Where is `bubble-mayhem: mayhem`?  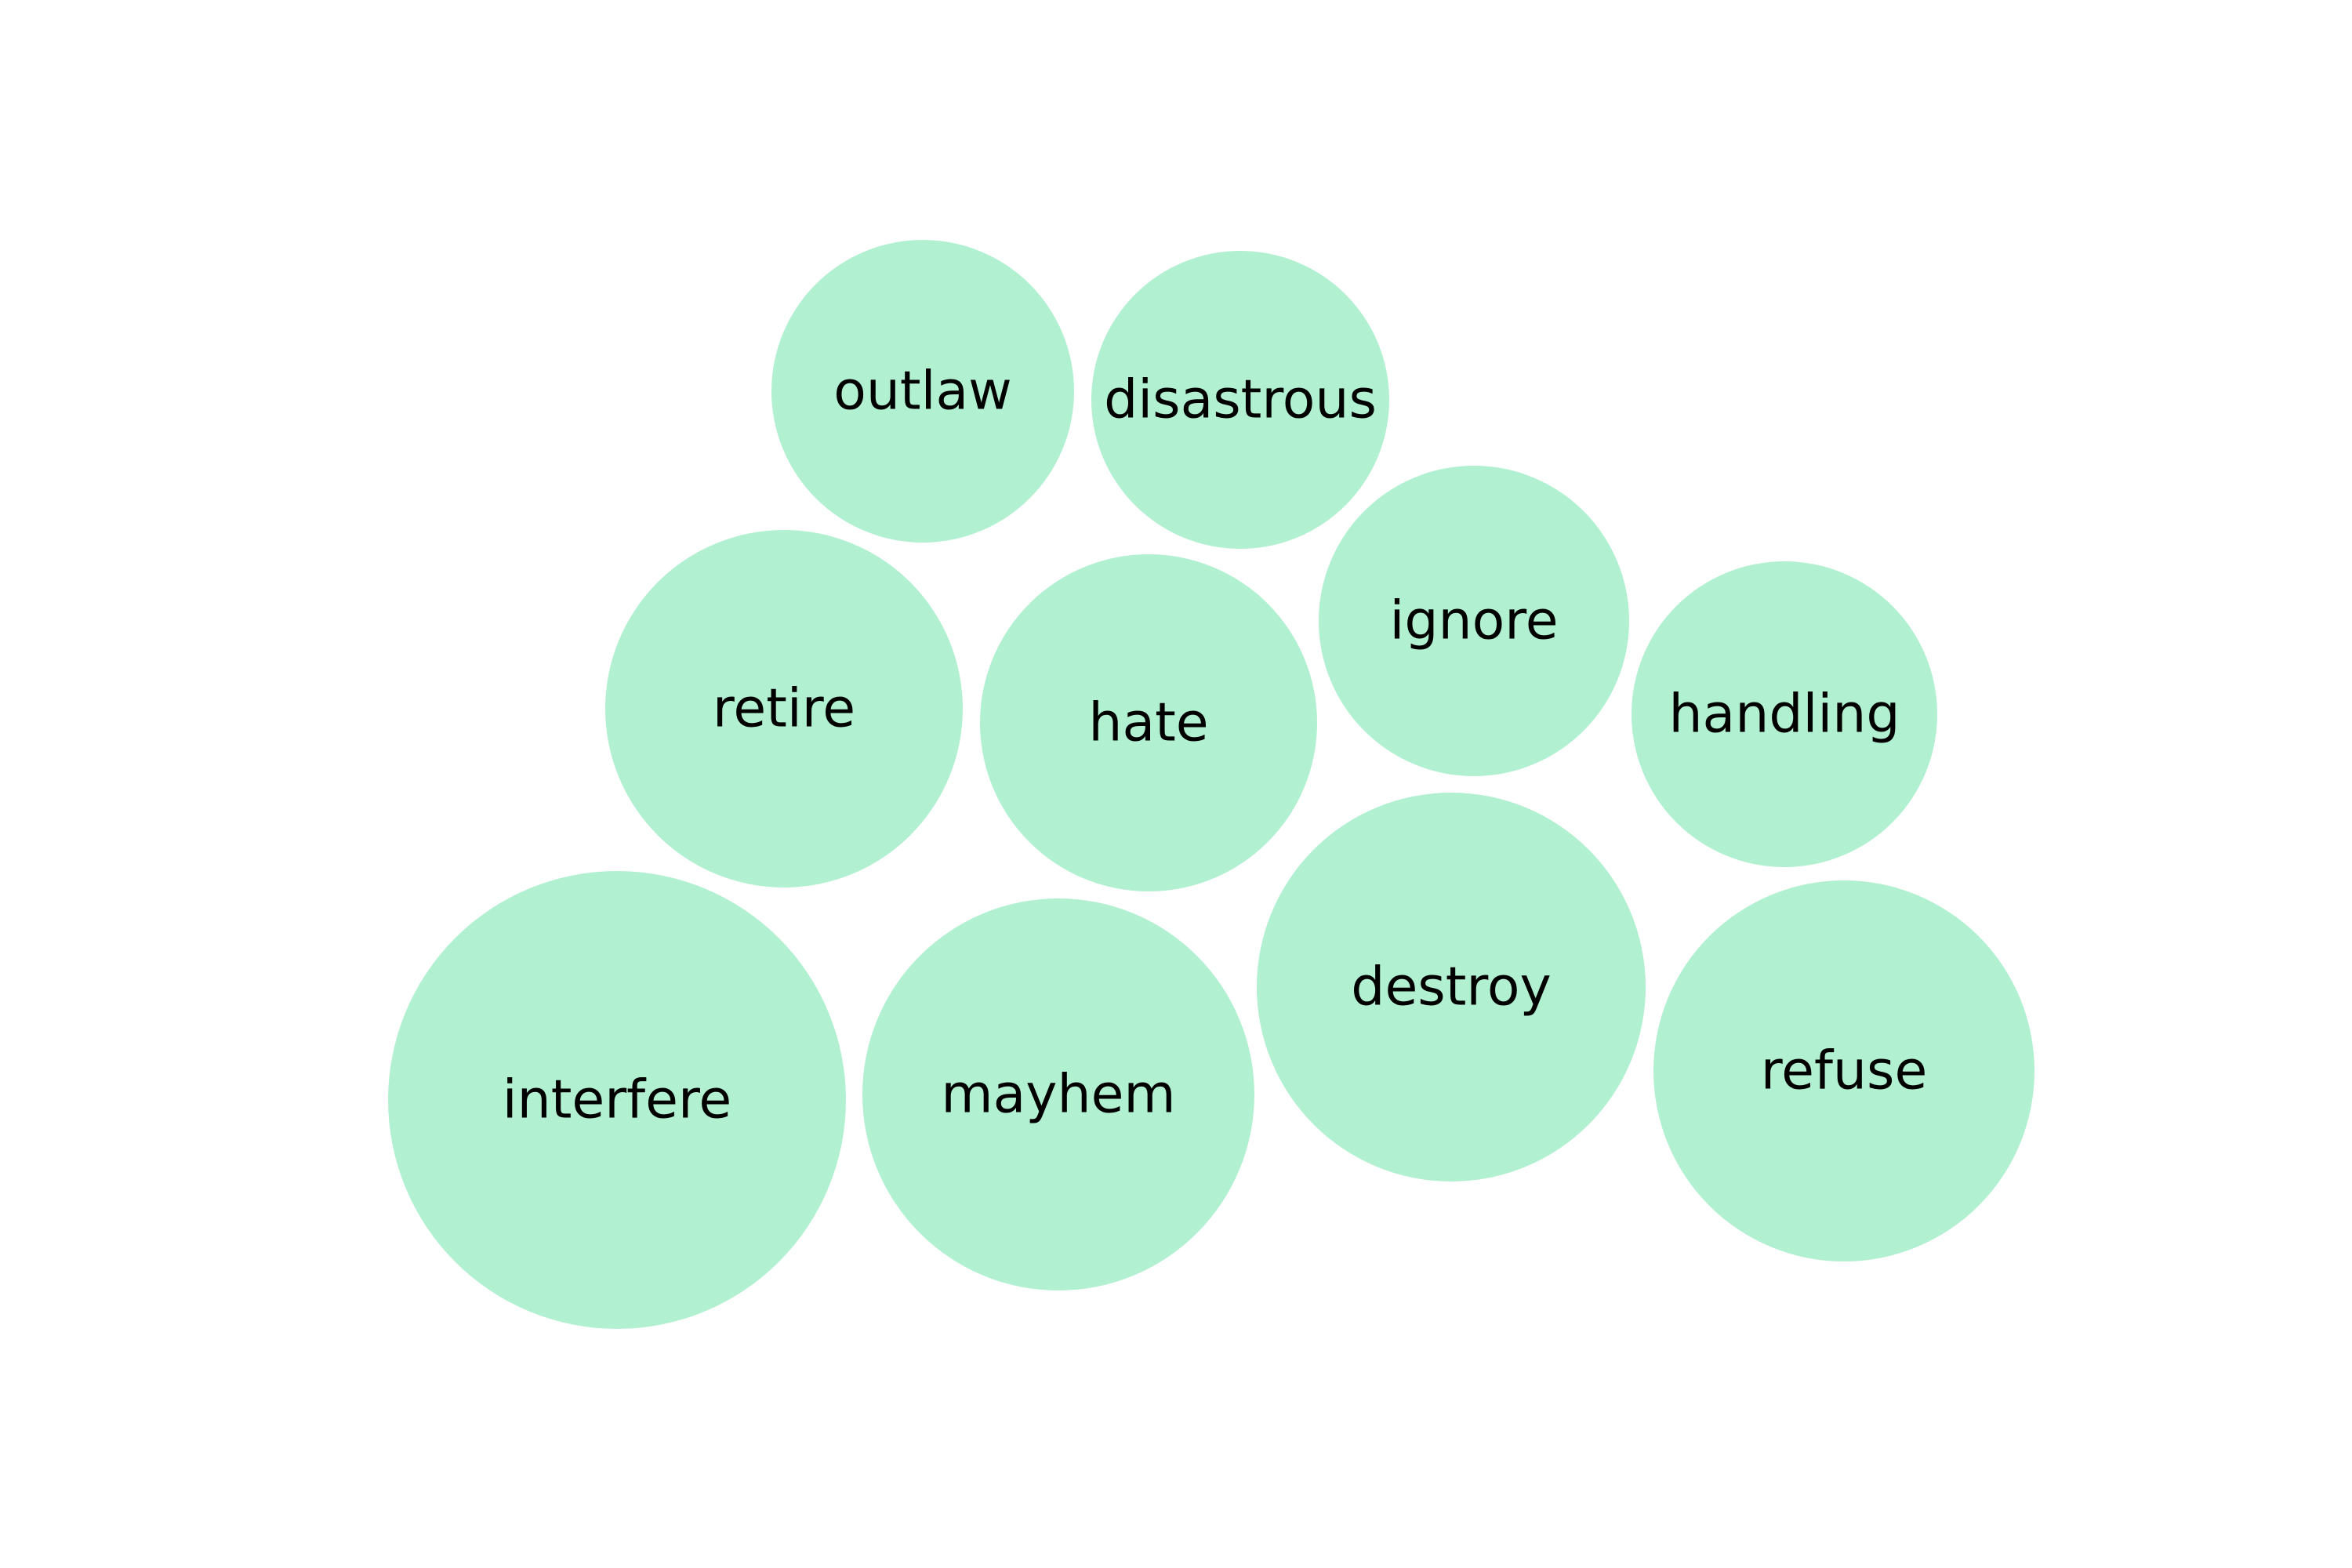 bubble-mayhem: mayhem is located at coordinates (1058, 1094).